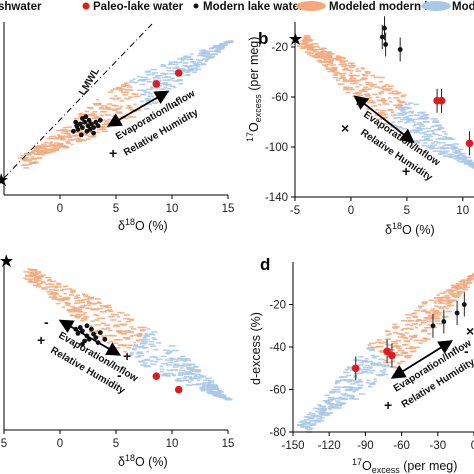 Image resolution: width=474 pixels, height=474 pixels. What do you see at coordinates (196, 6) in the screenshot?
I see `legend-modern-marker` at bounding box center [196, 6].